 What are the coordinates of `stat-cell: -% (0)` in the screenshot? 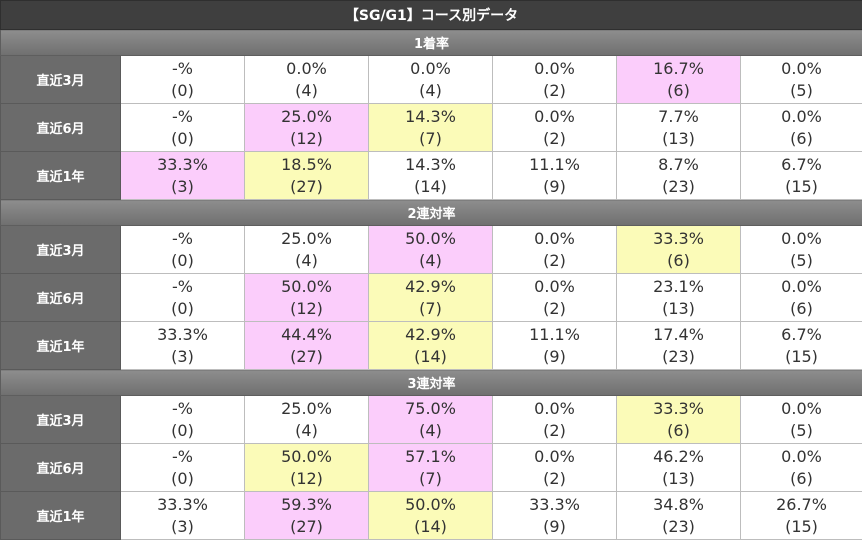 It's located at (182, 467).